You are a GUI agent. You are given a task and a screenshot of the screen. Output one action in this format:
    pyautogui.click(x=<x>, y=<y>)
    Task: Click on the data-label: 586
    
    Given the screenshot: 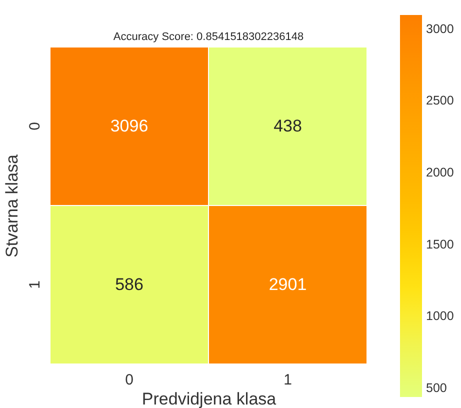 What is the action you would take?
    pyautogui.click(x=129, y=284)
    